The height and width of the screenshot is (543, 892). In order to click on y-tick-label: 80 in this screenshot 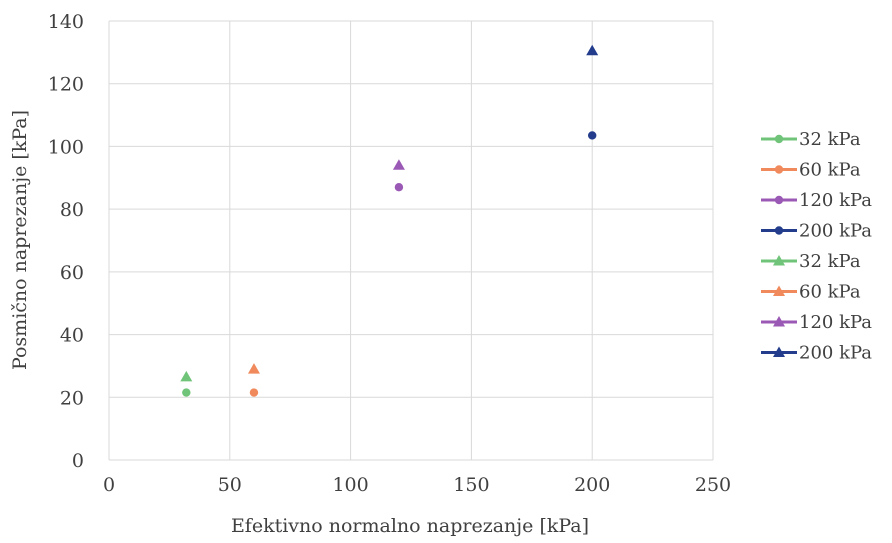, I will do `click(72, 210)`.